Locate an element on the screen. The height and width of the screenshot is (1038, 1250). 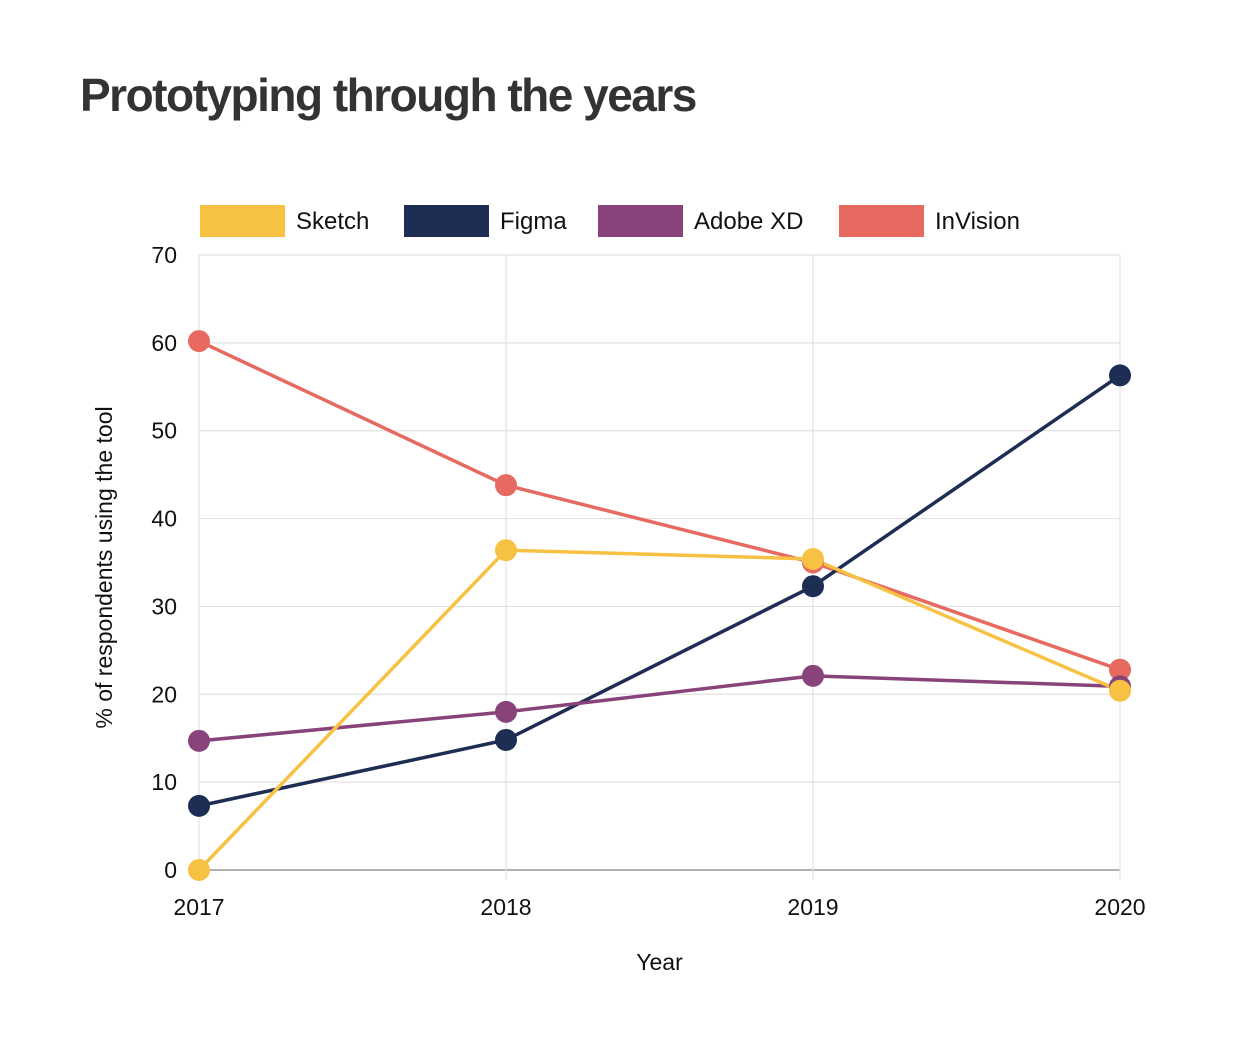
x-tick-label: 2020 is located at coordinates (1119, 907).